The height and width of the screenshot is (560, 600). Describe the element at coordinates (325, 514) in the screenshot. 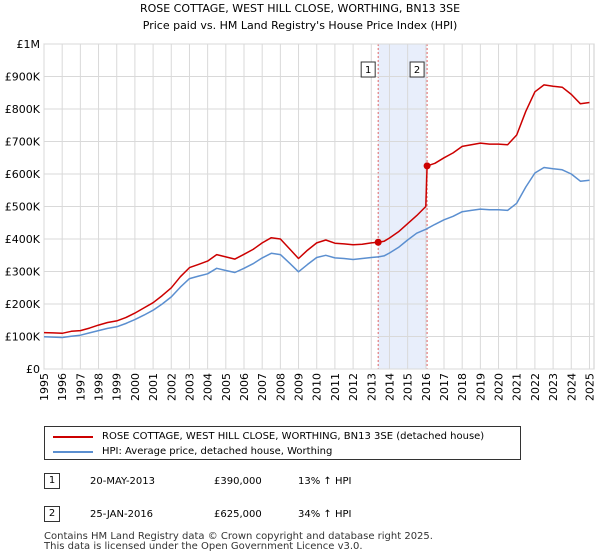

I see `sale-hpi-change: 34% ↑ HPI` at that location.